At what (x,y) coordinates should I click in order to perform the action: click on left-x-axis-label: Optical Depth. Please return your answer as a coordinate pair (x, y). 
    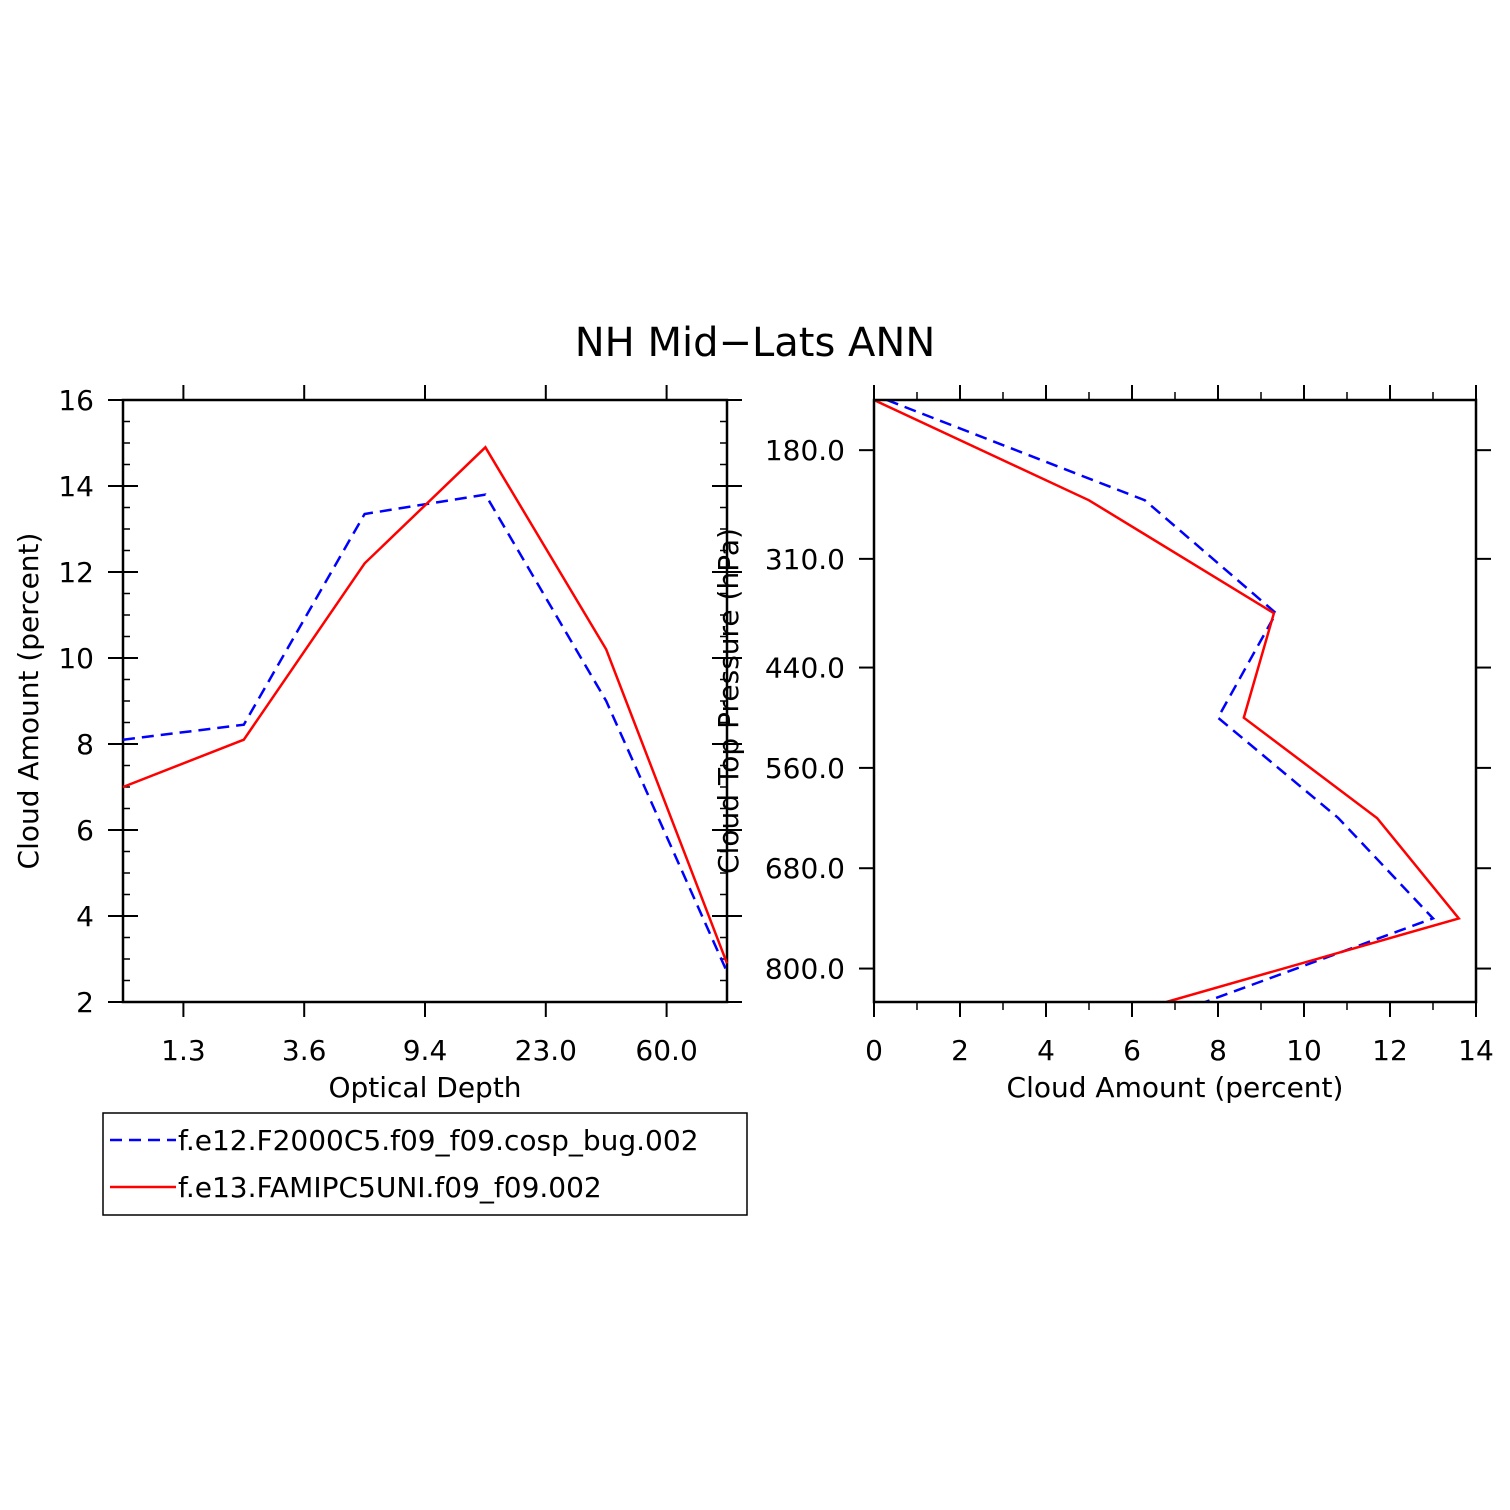
    Looking at the image, I should click on (424, 1087).